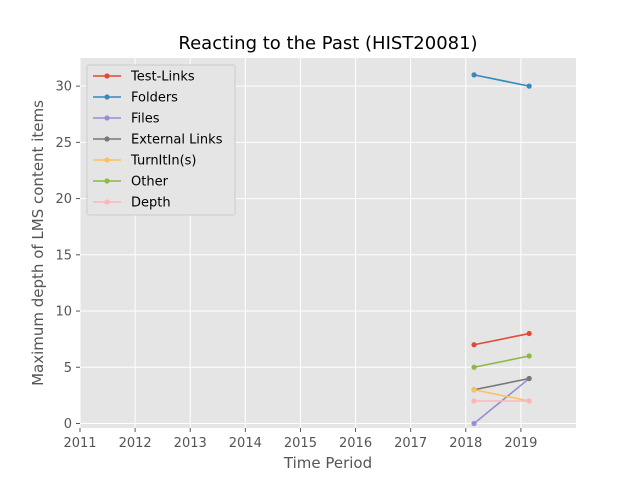 The height and width of the screenshot is (480, 640). Describe the element at coordinates (520, 443) in the screenshot. I see `x-tick-label: 2019` at that location.